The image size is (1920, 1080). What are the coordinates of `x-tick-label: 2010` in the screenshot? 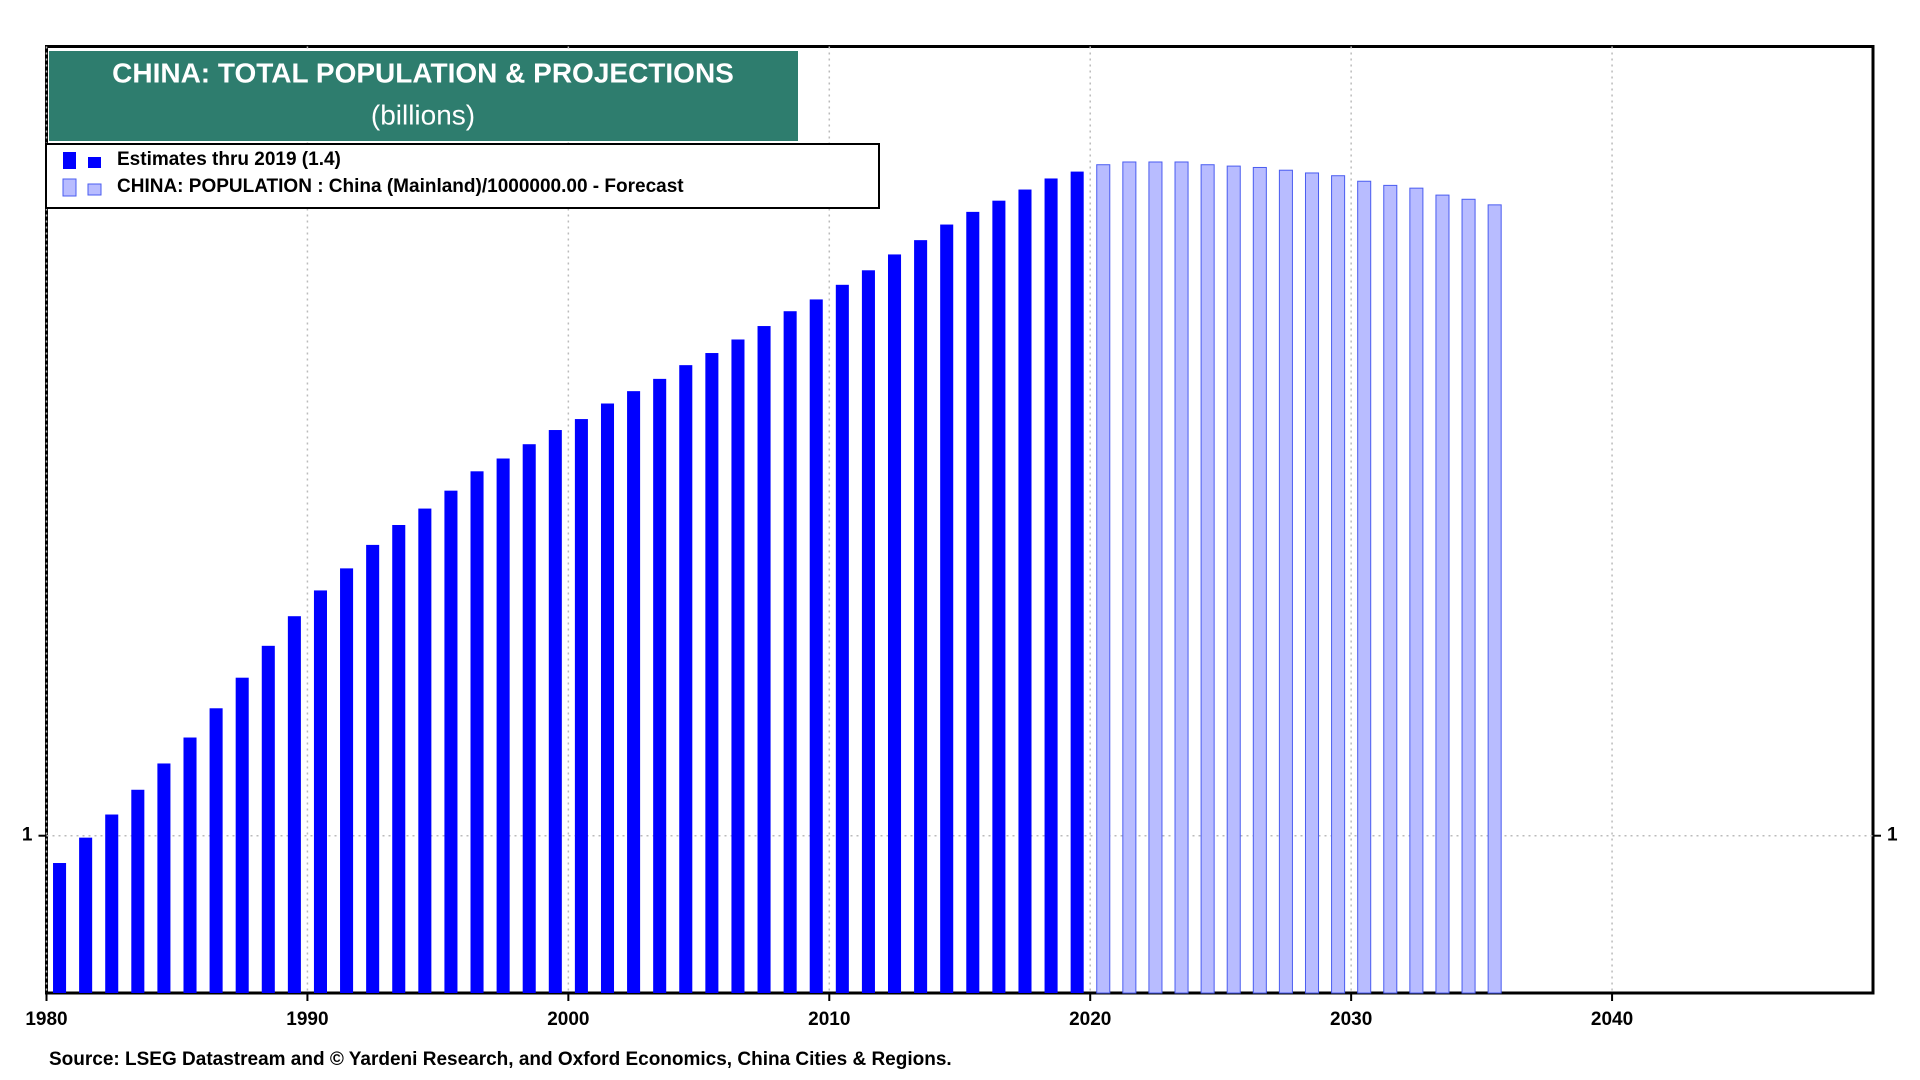 It's located at (829, 1019).